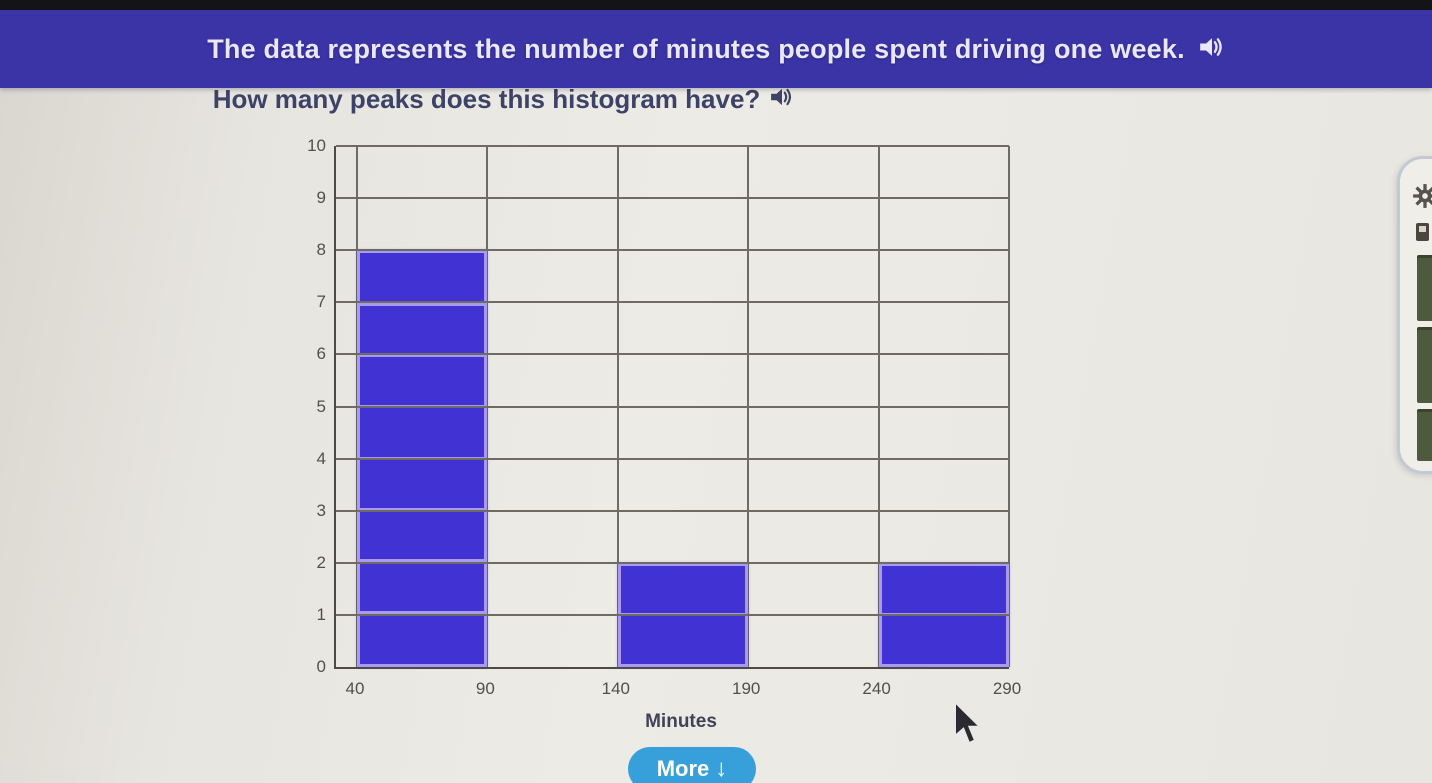  I want to click on x-axis-title: Minutes, so click(681, 721).